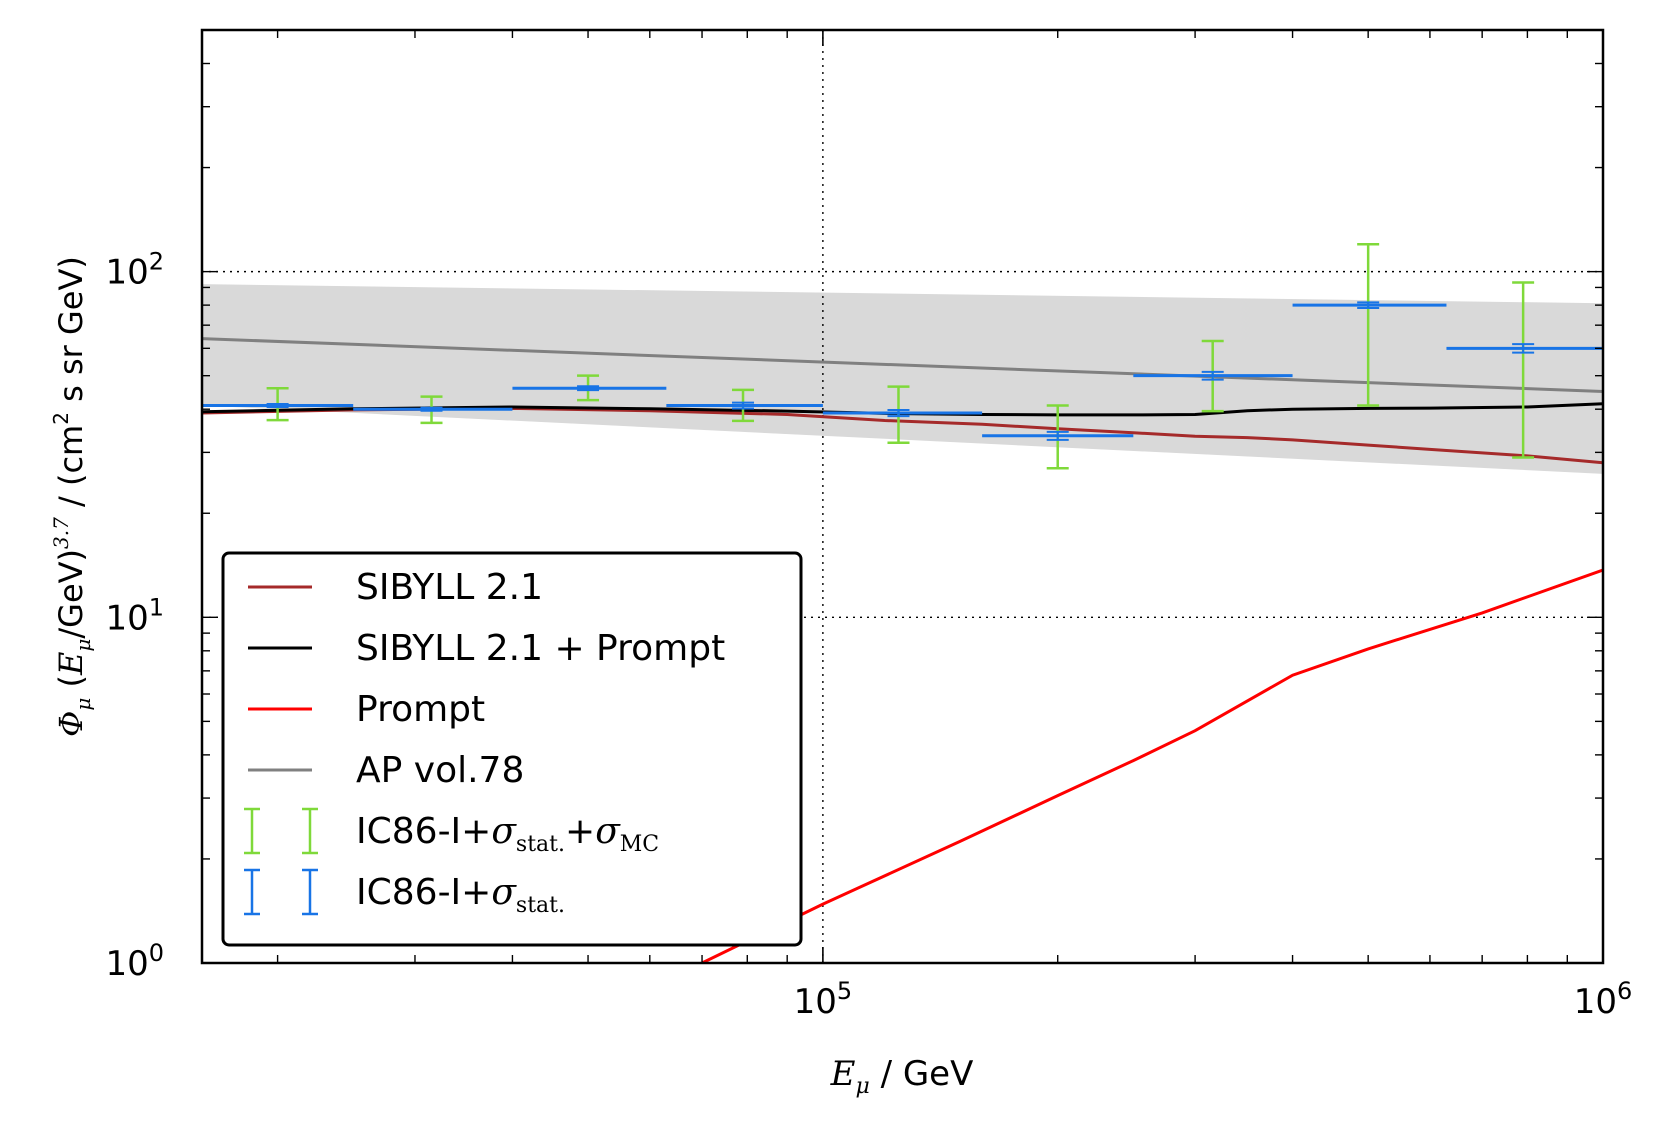  What do you see at coordinates (71, 686) in the screenshot?
I see `y-axis-label-paren: (` at bounding box center [71, 686].